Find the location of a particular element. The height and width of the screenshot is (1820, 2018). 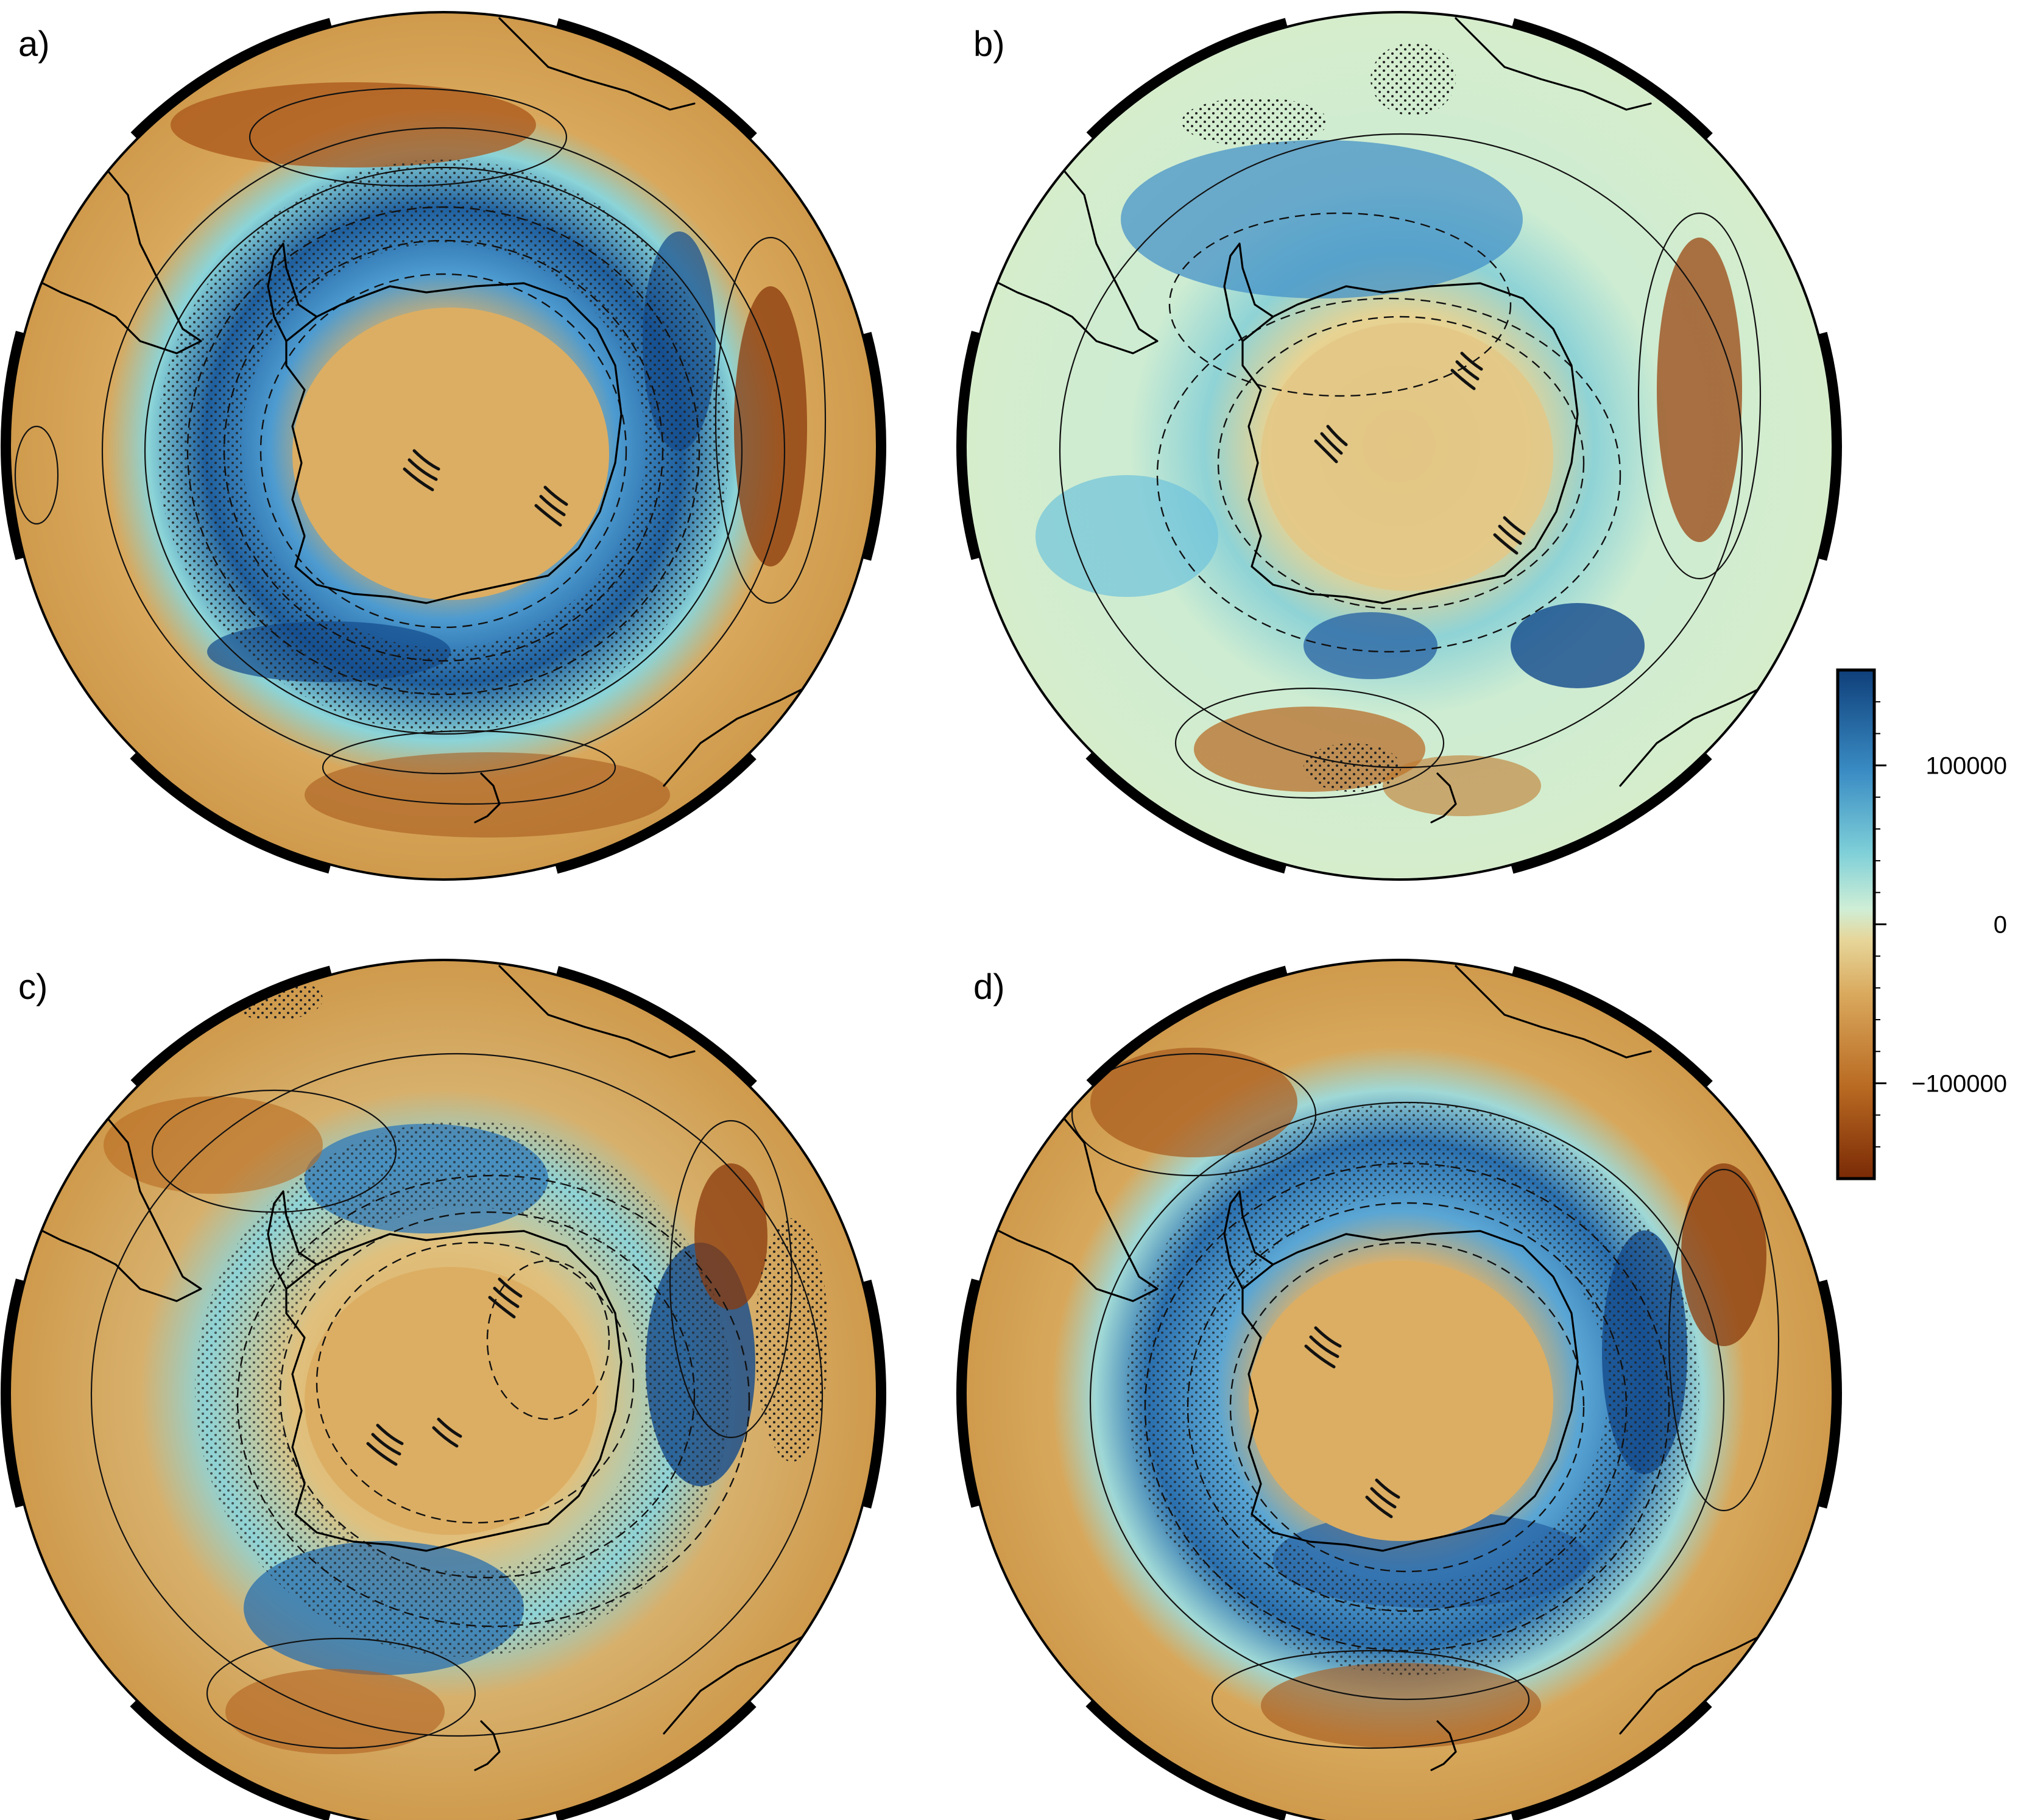

panel-d-coastline-peninsula is located at coordinates (1248, 1240).